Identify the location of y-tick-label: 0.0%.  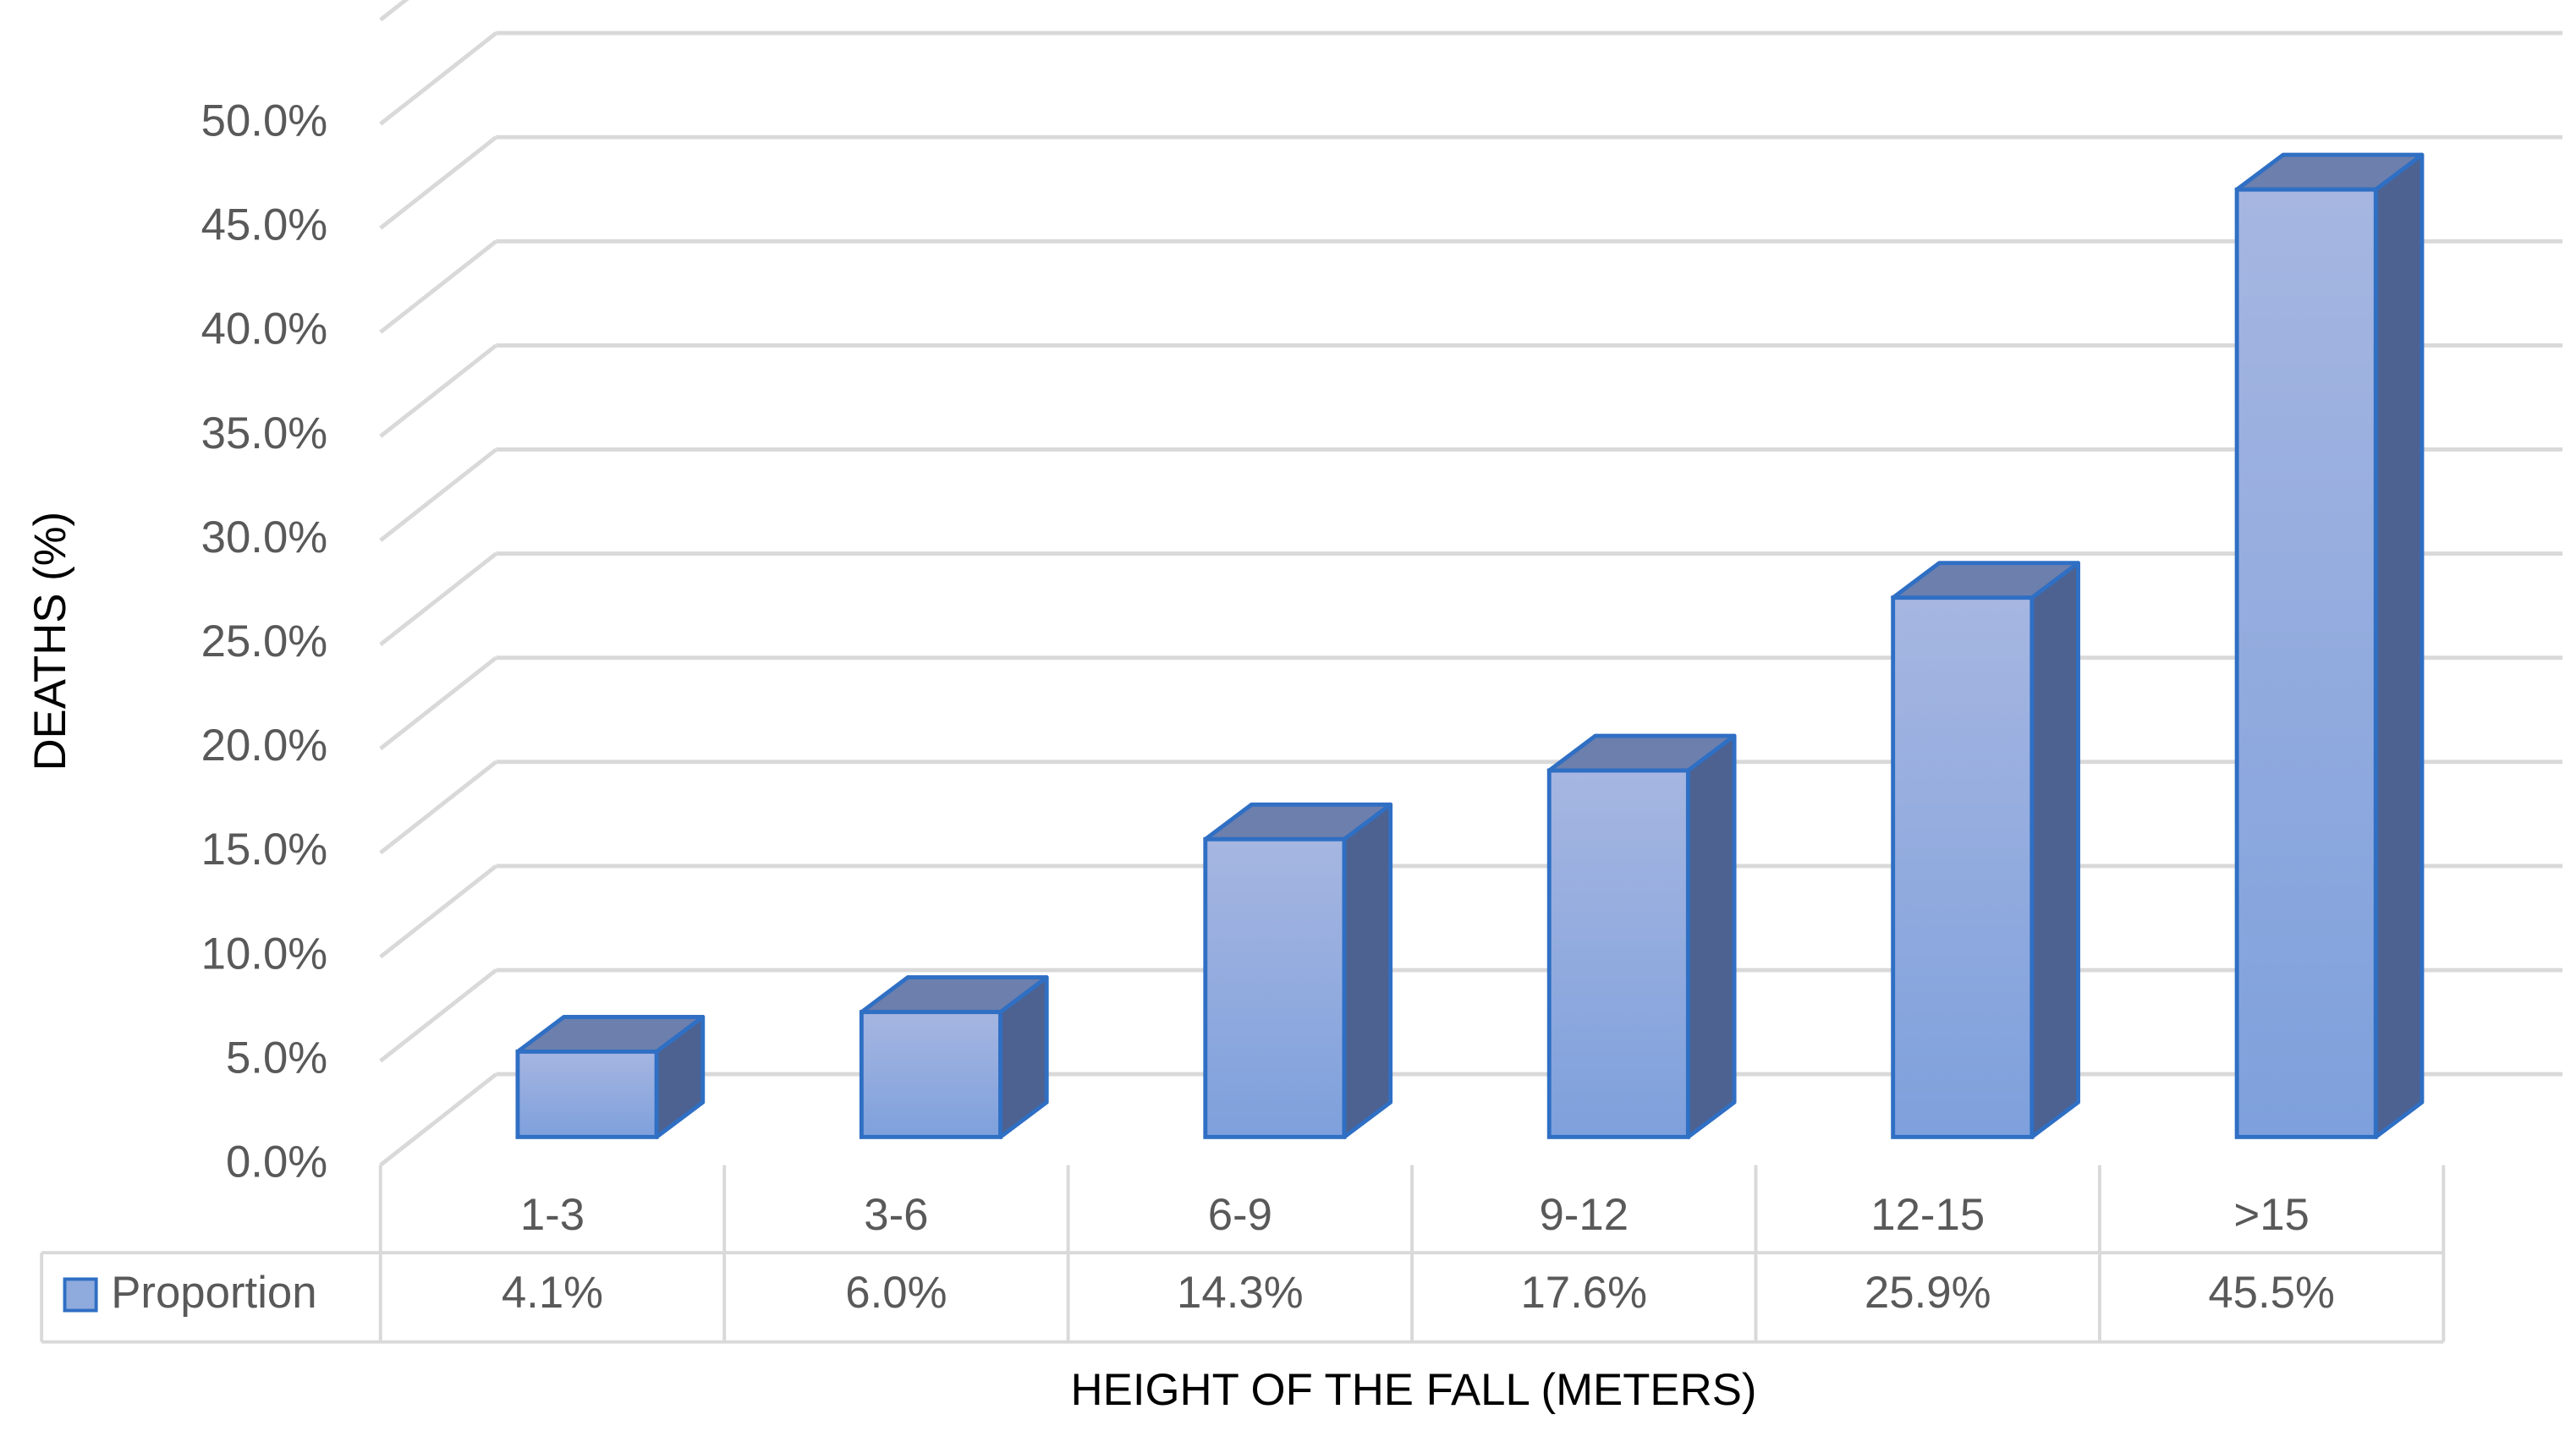
(276, 1162).